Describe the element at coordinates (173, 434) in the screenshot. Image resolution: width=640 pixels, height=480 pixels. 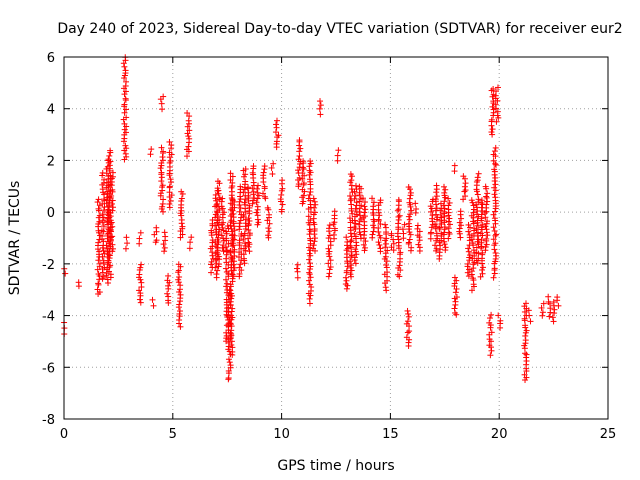
I see `x-tick-label: 5` at that location.